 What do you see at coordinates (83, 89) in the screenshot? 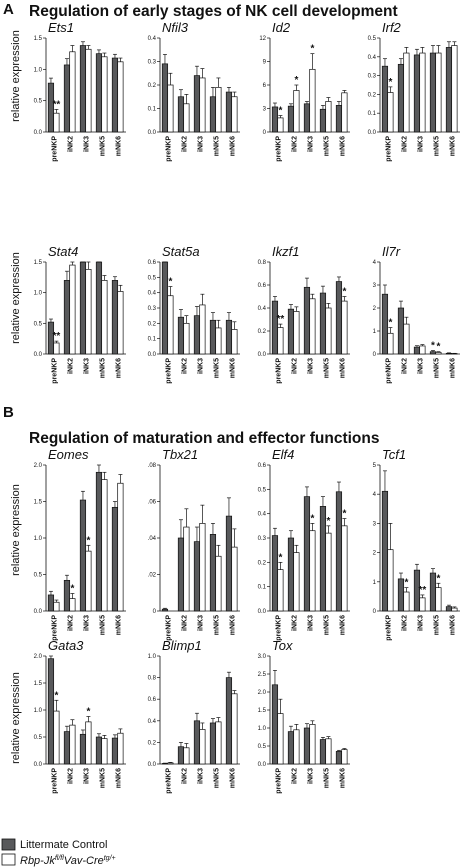
I see `bar-ets1-ink3-control` at bounding box center [83, 89].